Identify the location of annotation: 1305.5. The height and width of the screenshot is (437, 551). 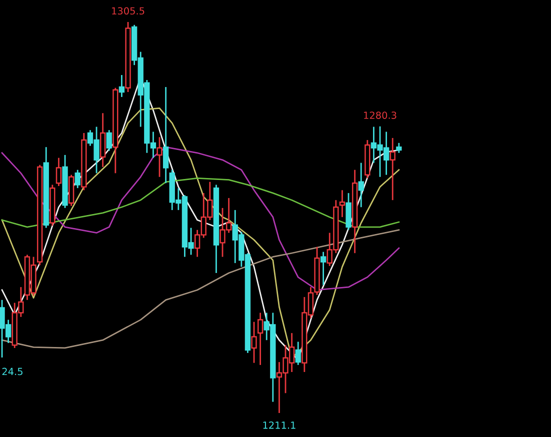
(128, 11).